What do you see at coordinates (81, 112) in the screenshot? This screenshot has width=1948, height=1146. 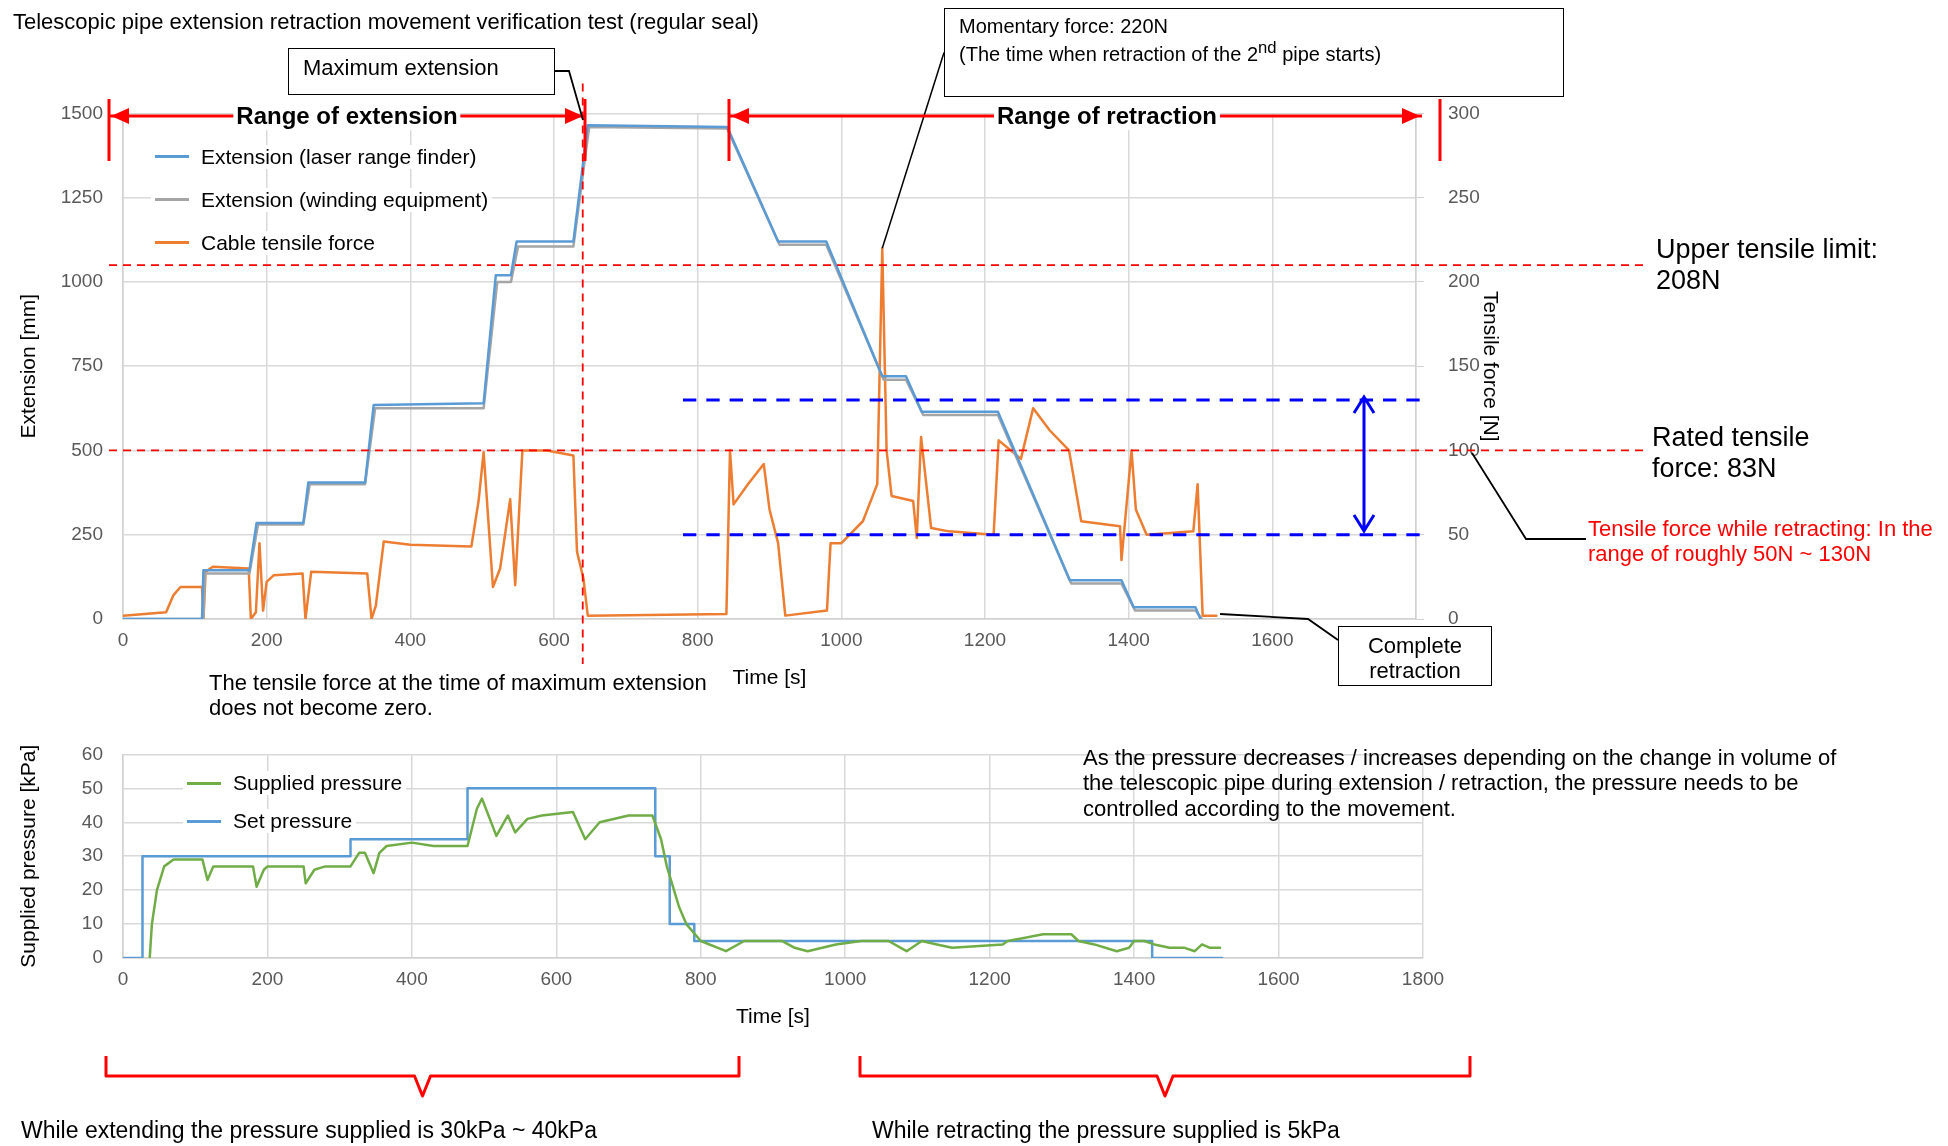 I see `y-tick-label: 1500` at bounding box center [81, 112].